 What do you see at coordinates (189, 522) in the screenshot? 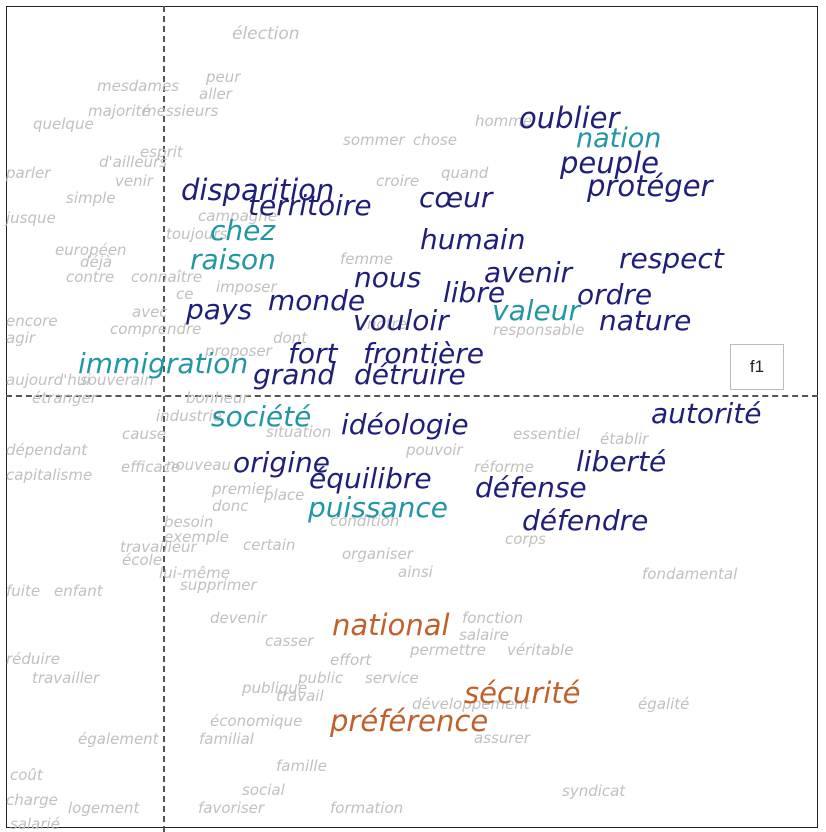
I see `word-grey: besoin` at bounding box center [189, 522].